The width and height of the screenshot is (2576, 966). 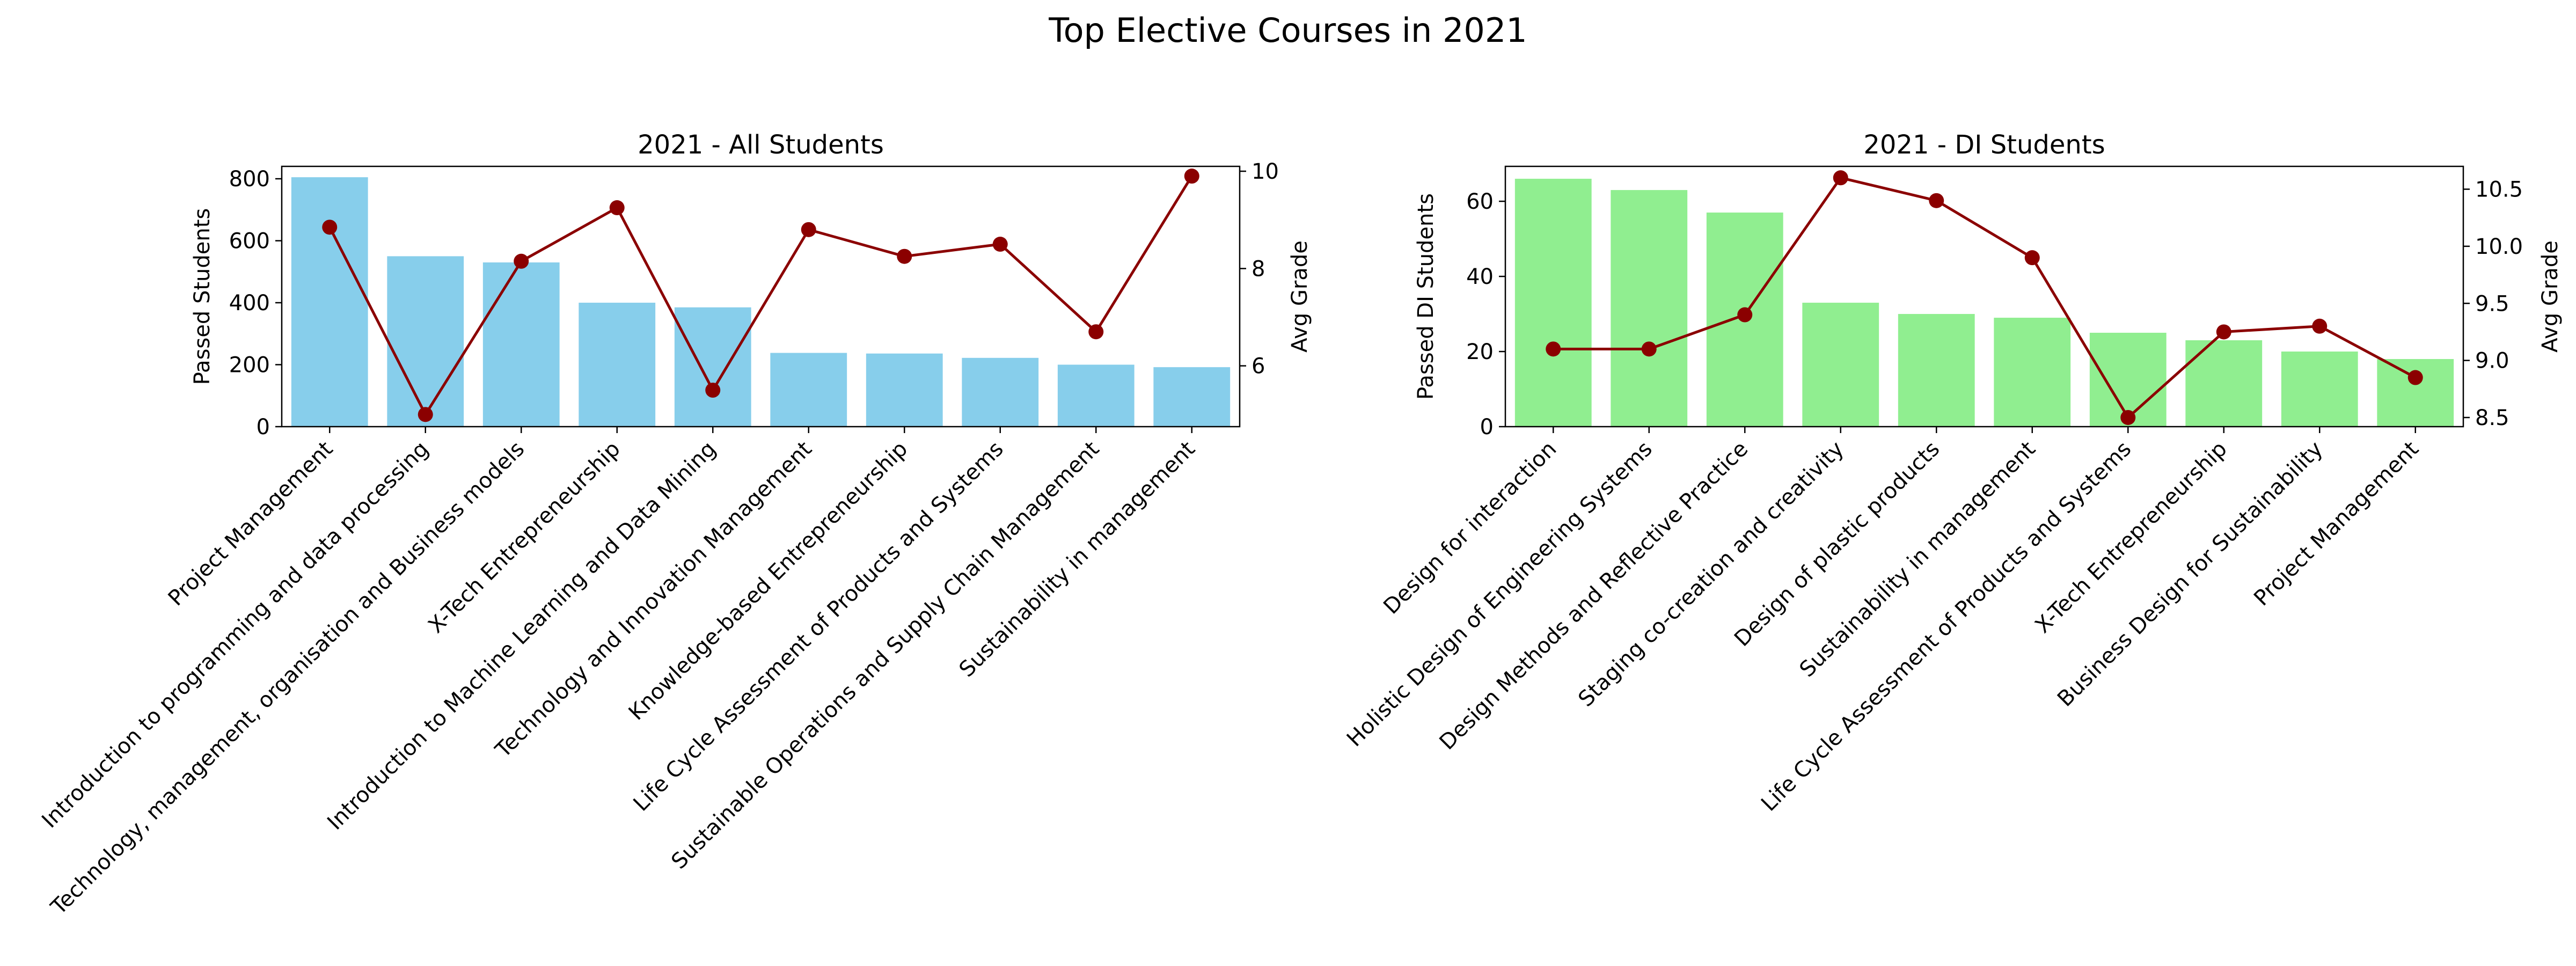 What do you see at coordinates (1480, 352) in the screenshot?
I see `y-tick-label: 20` at bounding box center [1480, 352].